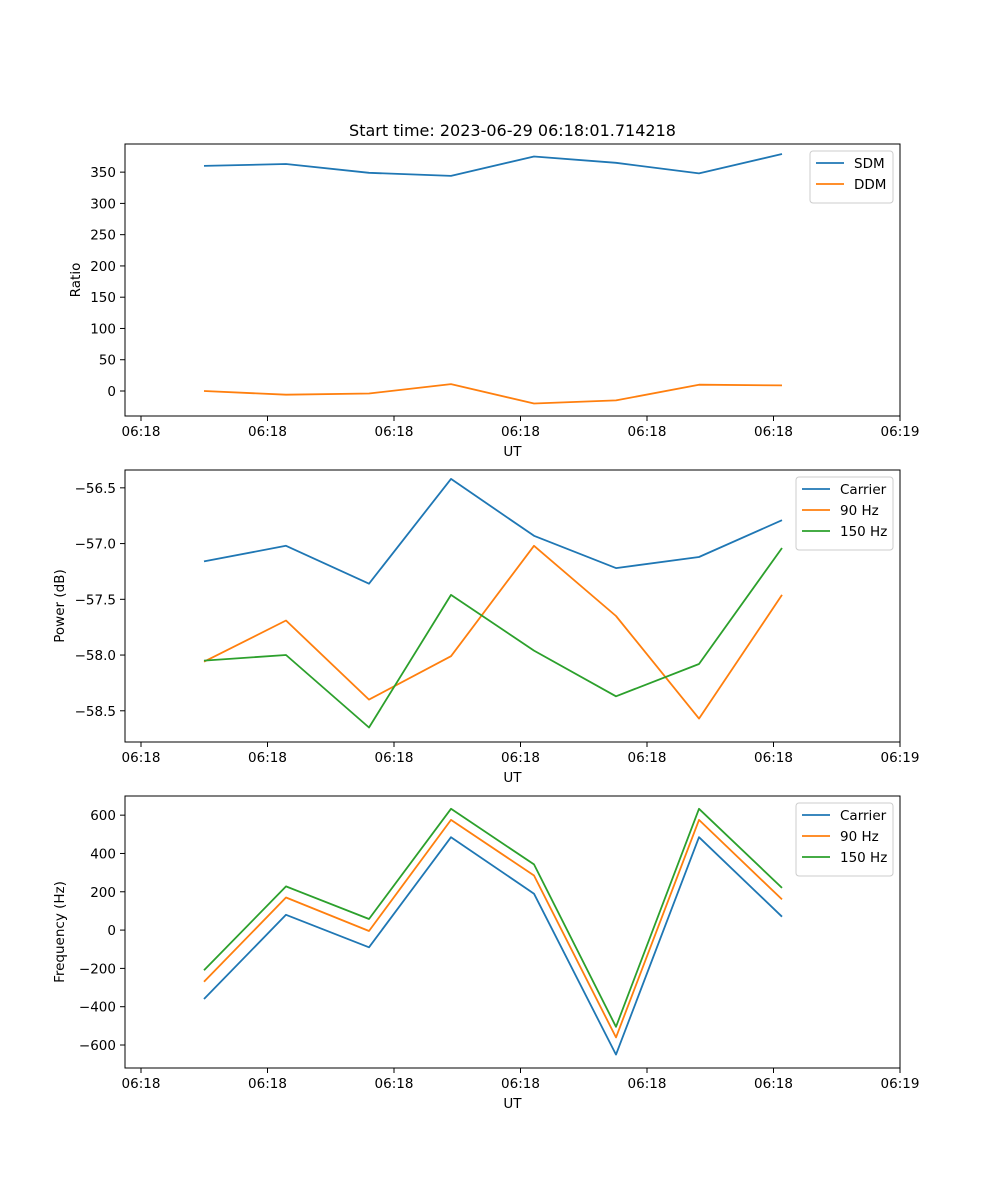 The image size is (1000, 1200). Describe the element at coordinates (869, 164) in the screenshot. I see `legend-label: SDM` at that location.